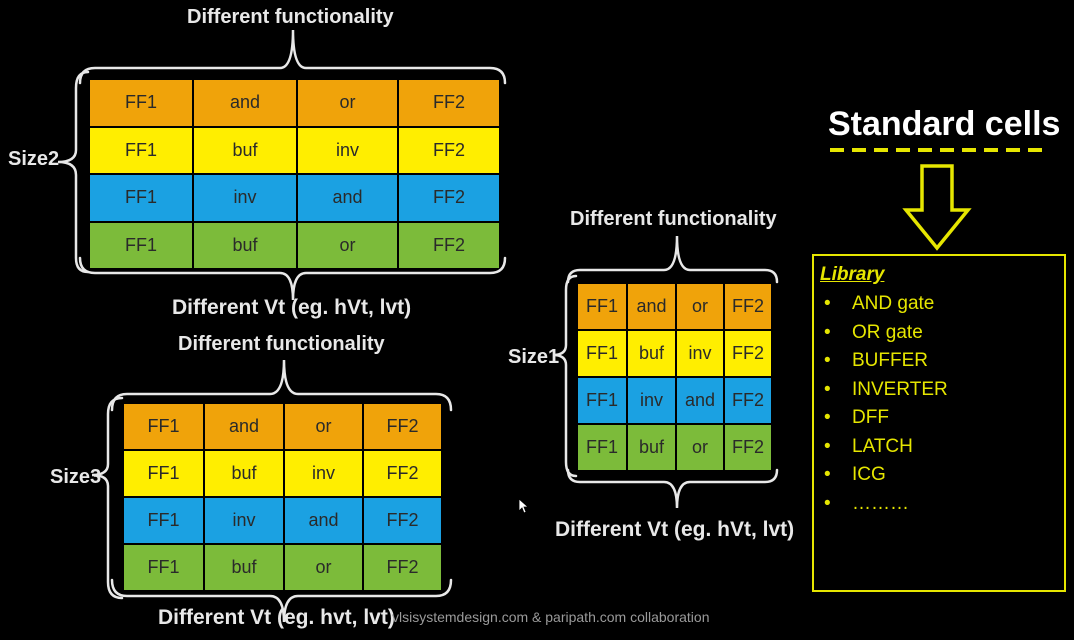 This screenshot has height=640, width=1074. What do you see at coordinates (76, 477) in the screenshot?
I see `size3-size-label: Size3` at bounding box center [76, 477].